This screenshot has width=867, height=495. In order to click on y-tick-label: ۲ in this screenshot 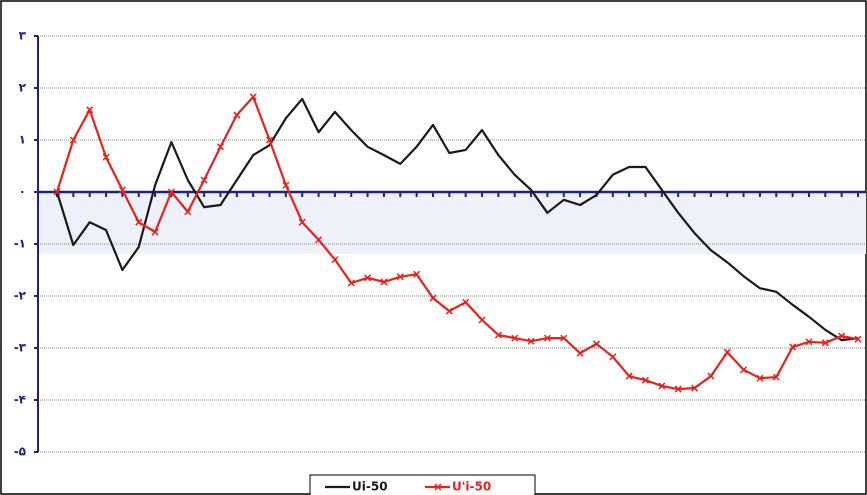, I will do `click(23, 88)`.